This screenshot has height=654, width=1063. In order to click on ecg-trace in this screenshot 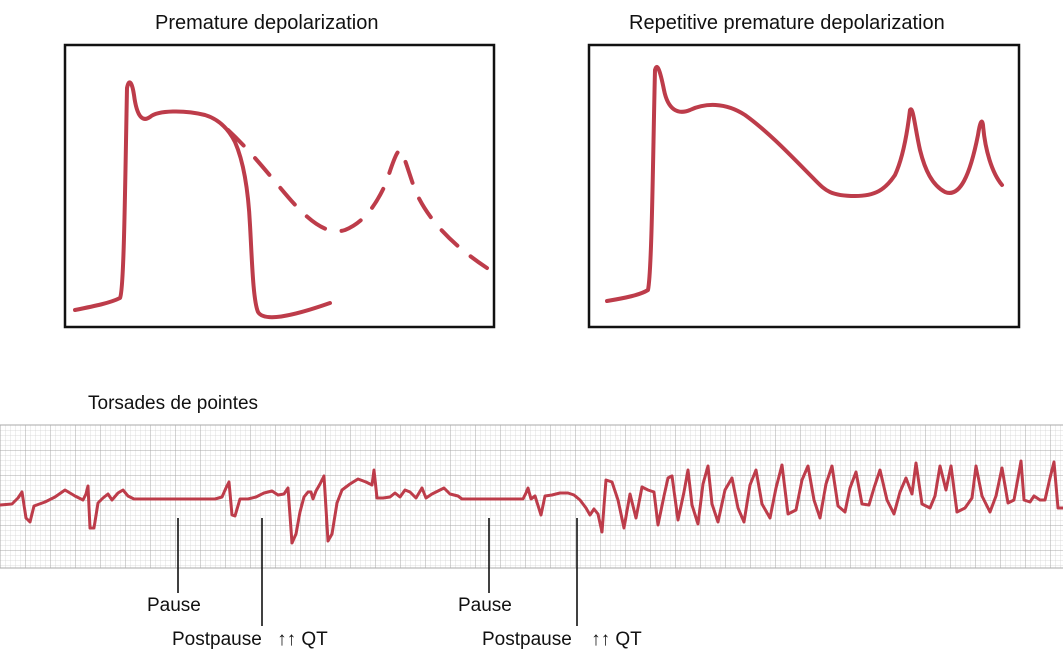, I will do `click(531, 502)`.